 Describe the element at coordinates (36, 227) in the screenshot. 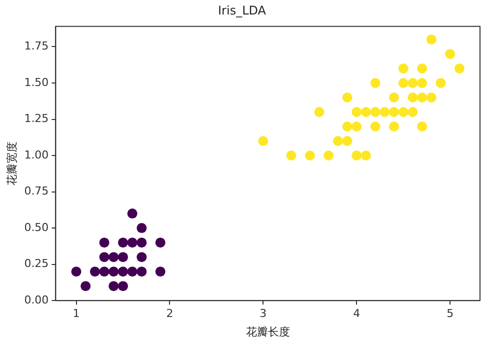

I see `y-tick-label: 0.50` at that location.